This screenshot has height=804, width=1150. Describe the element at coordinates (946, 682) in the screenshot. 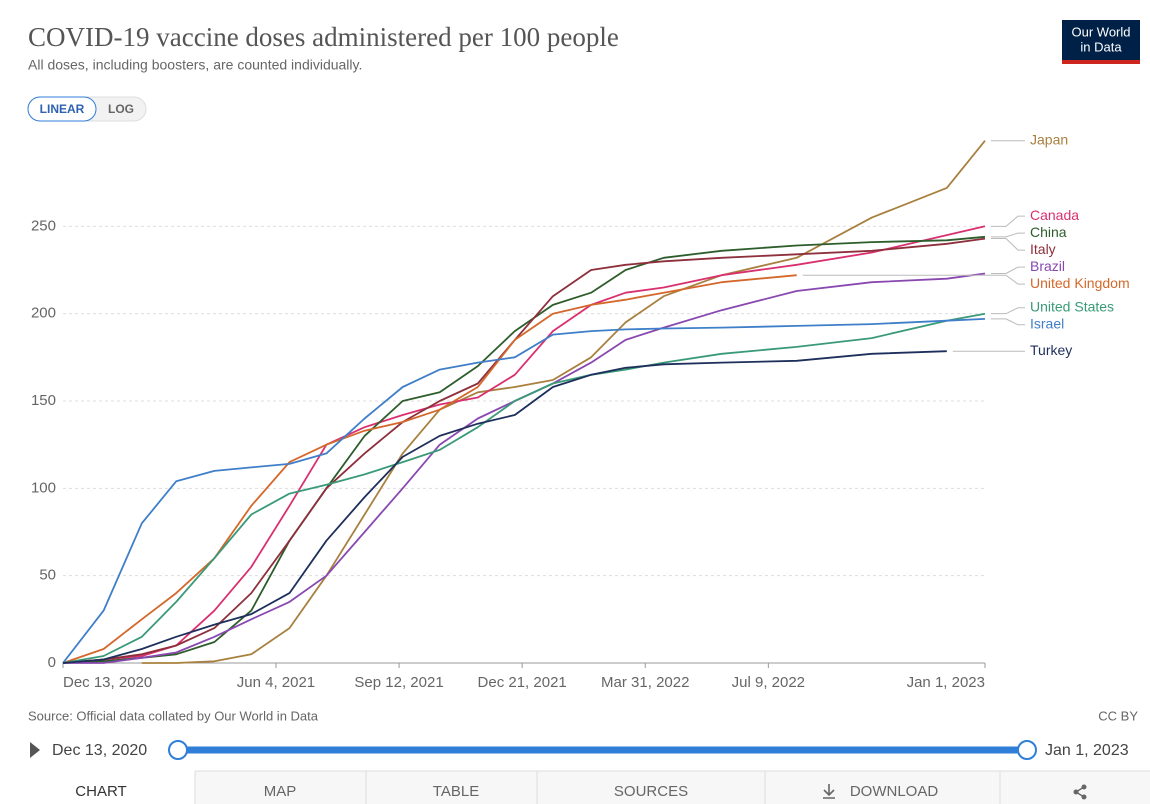

I see `x-tick-label: Jan 1, 2023` at that location.